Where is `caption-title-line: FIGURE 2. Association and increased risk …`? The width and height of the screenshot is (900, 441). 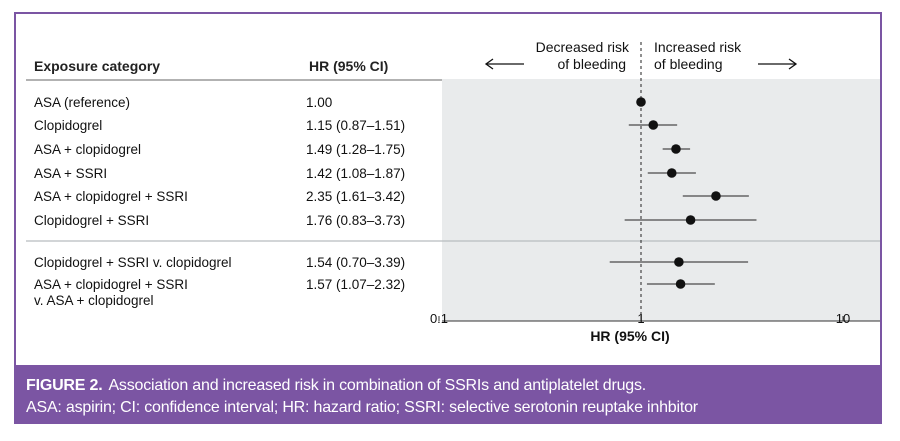 caption-title-line: FIGURE 2. Association and increased risk … is located at coordinates (453, 386).